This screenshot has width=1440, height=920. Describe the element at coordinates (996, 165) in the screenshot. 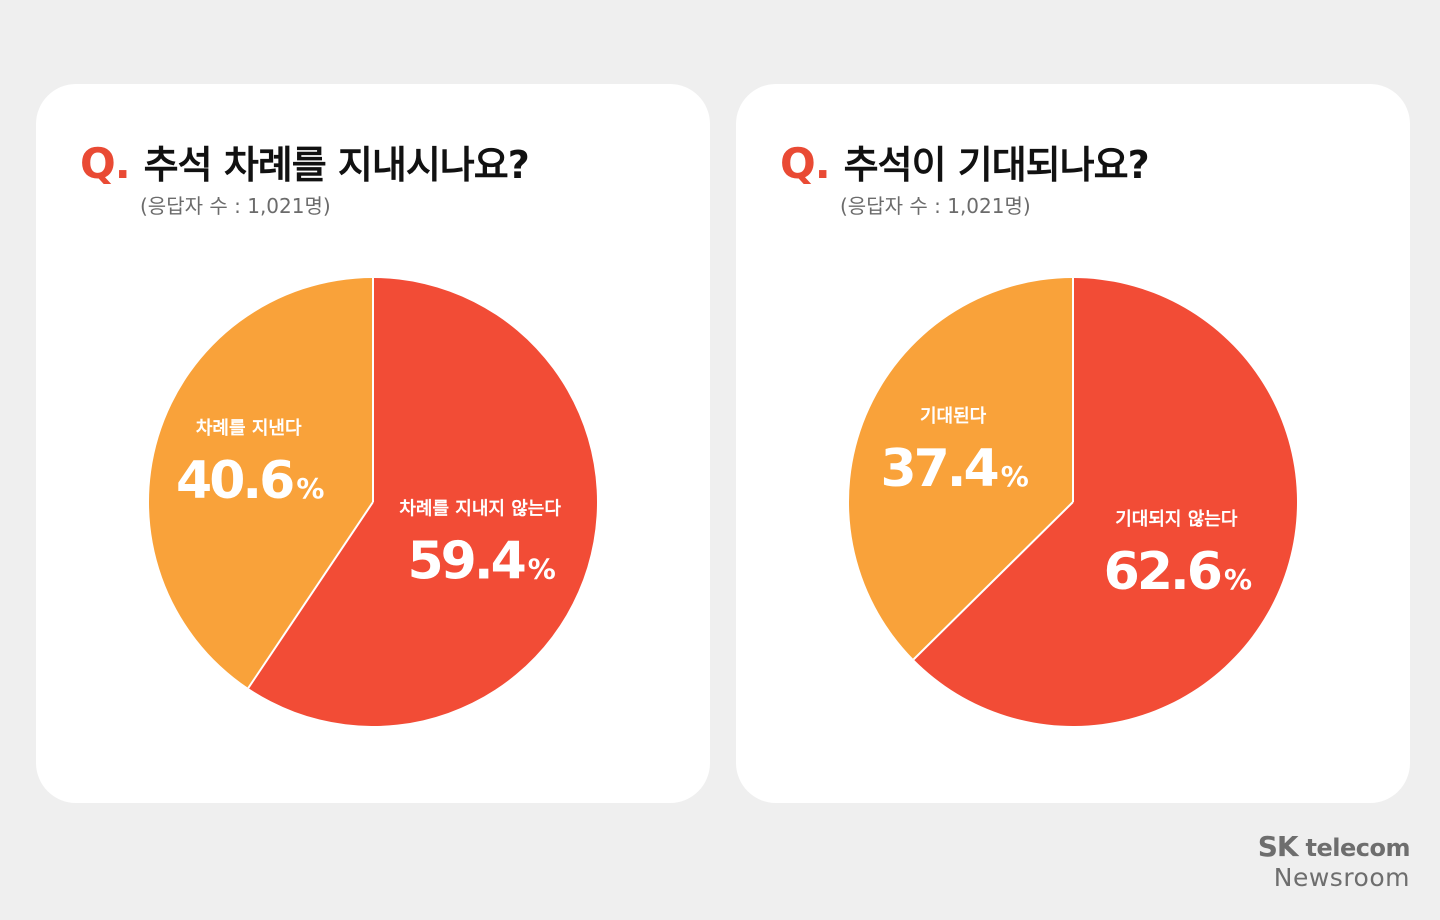

I see `chart-title: 추석이 기대되나요?` at that location.